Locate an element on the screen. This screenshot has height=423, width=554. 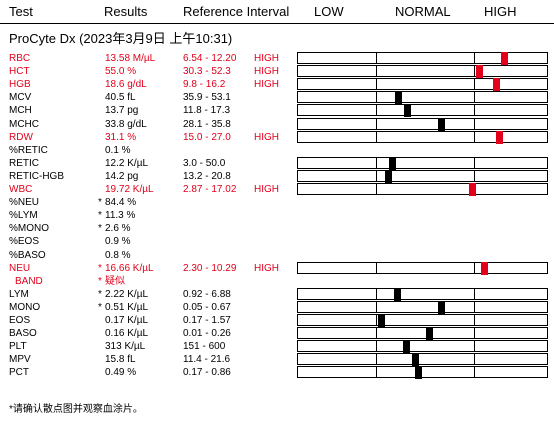
test-name: MCHC is located at coordinates (24, 124).